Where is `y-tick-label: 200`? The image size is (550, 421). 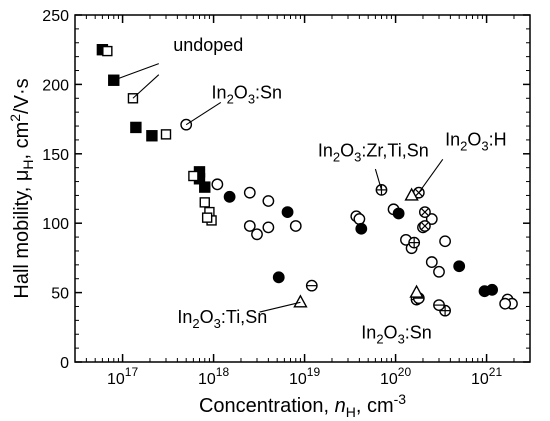 y-tick-label: 200 is located at coordinates (55, 85).